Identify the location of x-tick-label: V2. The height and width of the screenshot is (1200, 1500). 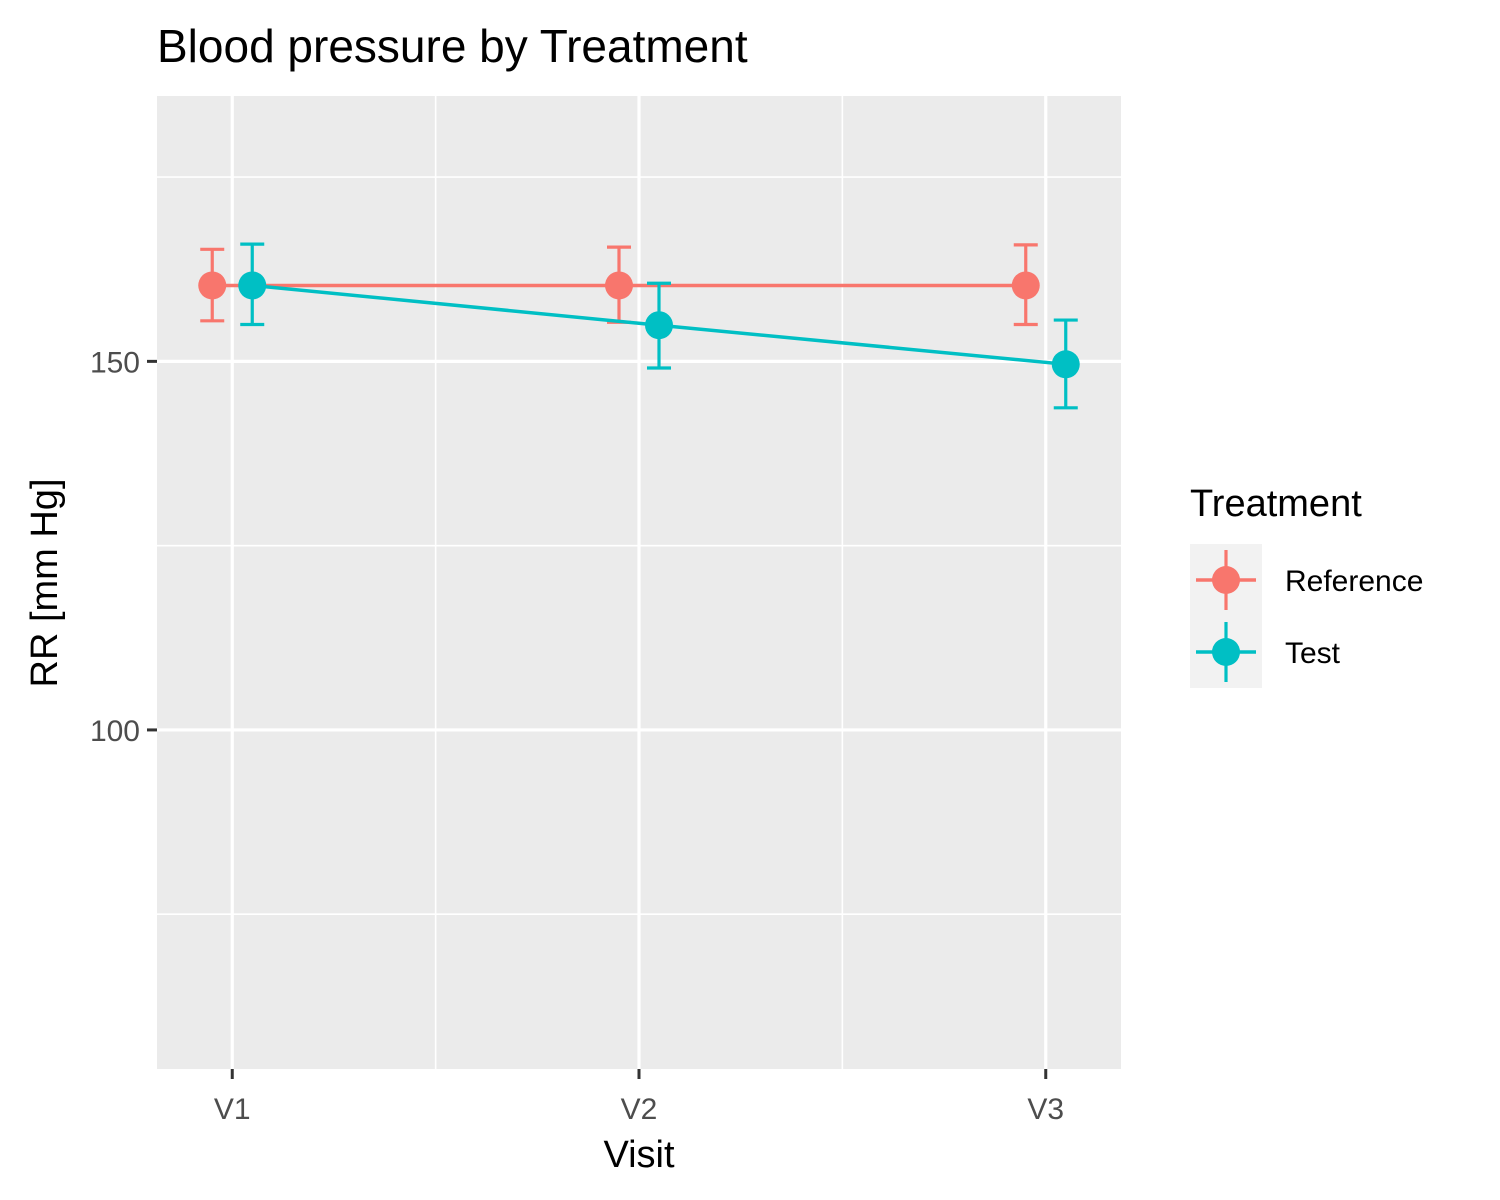
(639, 1109).